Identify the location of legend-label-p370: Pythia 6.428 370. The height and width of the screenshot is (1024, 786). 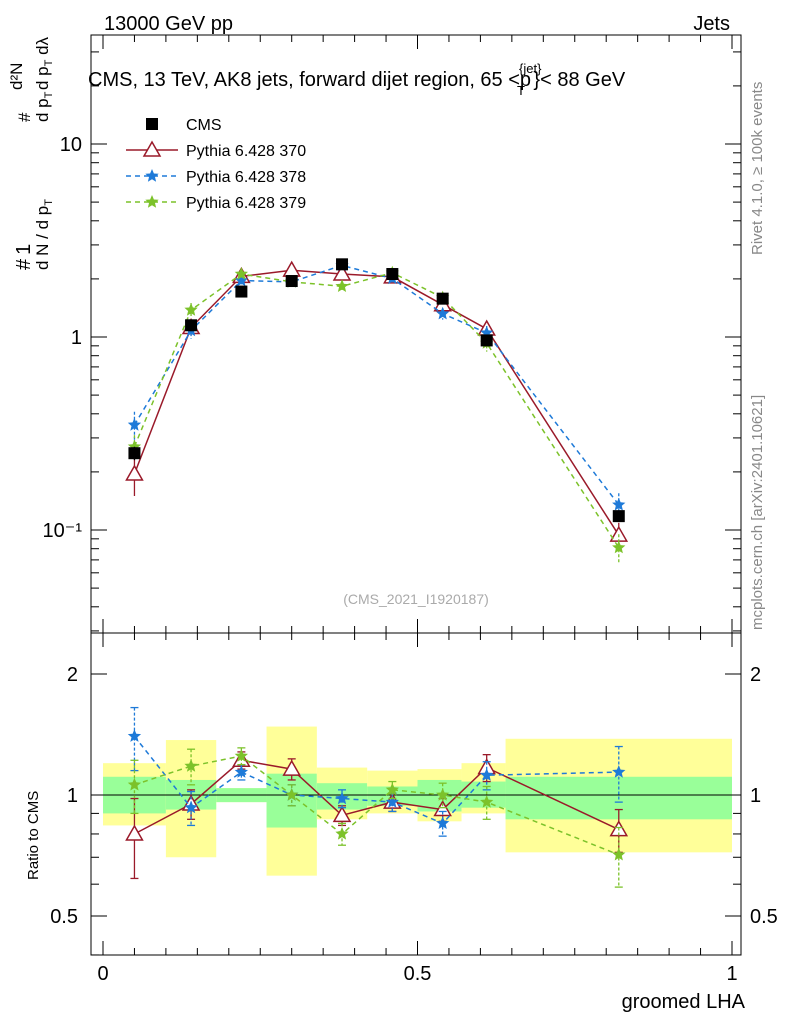
(246, 151).